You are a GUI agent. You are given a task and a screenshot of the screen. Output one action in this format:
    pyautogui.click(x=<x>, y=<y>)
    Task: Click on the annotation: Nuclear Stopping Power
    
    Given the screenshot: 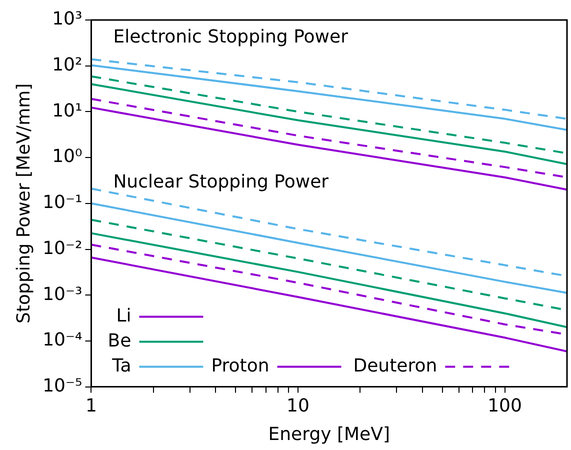 What is the action you would take?
    pyautogui.click(x=221, y=182)
    